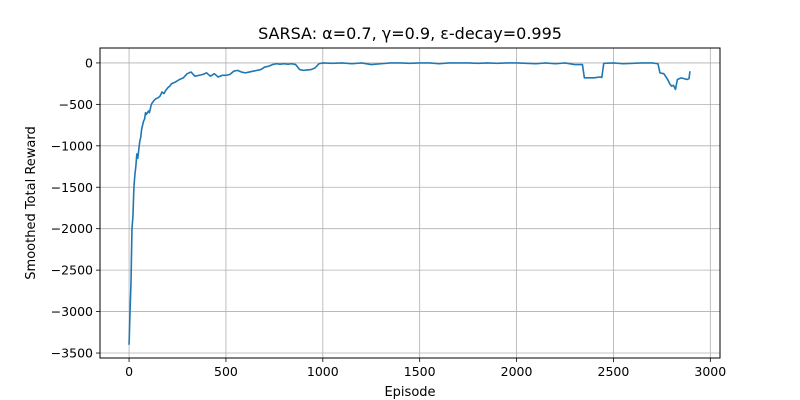 The width and height of the screenshot is (800, 400). Describe the element at coordinates (517, 371) in the screenshot. I see `x-tick-label: 2000` at that location.